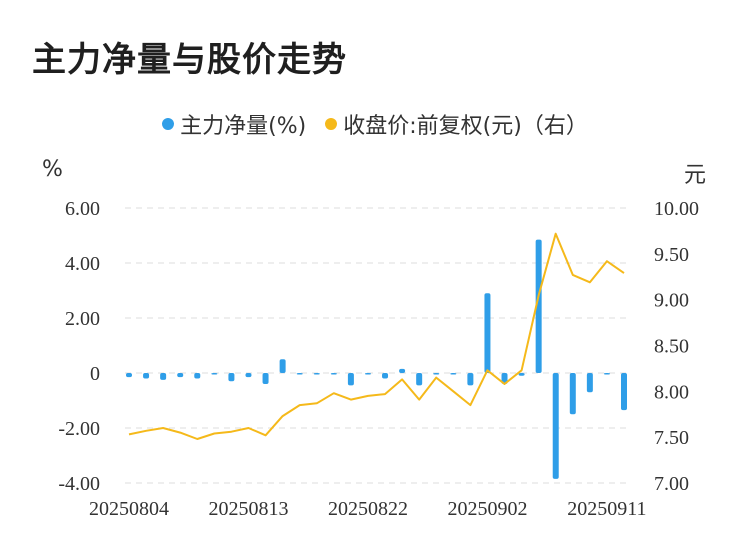 Image resolution: width=750 pixels, height=558 pixels. What do you see at coordinates (82, 319) in the screenshot?
I see `y-left-tick-label: 2.00` at bounding box center [82, 319].